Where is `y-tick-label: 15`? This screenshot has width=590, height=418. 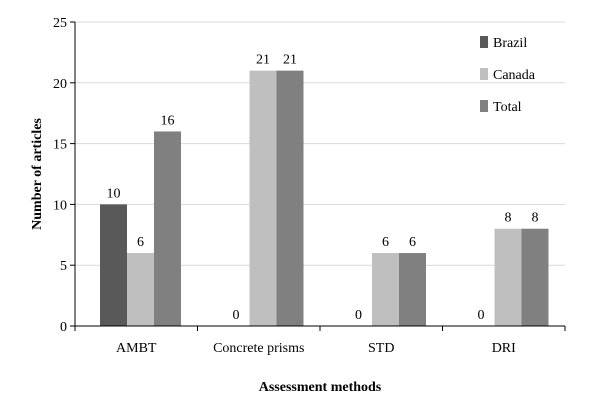
y-tick-label: 15 is located at coordinates (60, 145).